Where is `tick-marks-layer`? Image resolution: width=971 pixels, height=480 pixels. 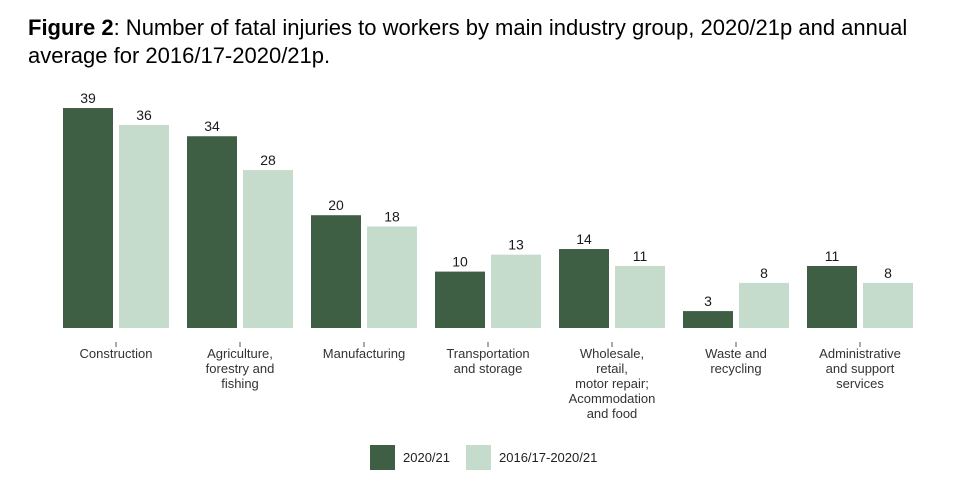 tick-marks-layer is located at coordinates (488, 344).